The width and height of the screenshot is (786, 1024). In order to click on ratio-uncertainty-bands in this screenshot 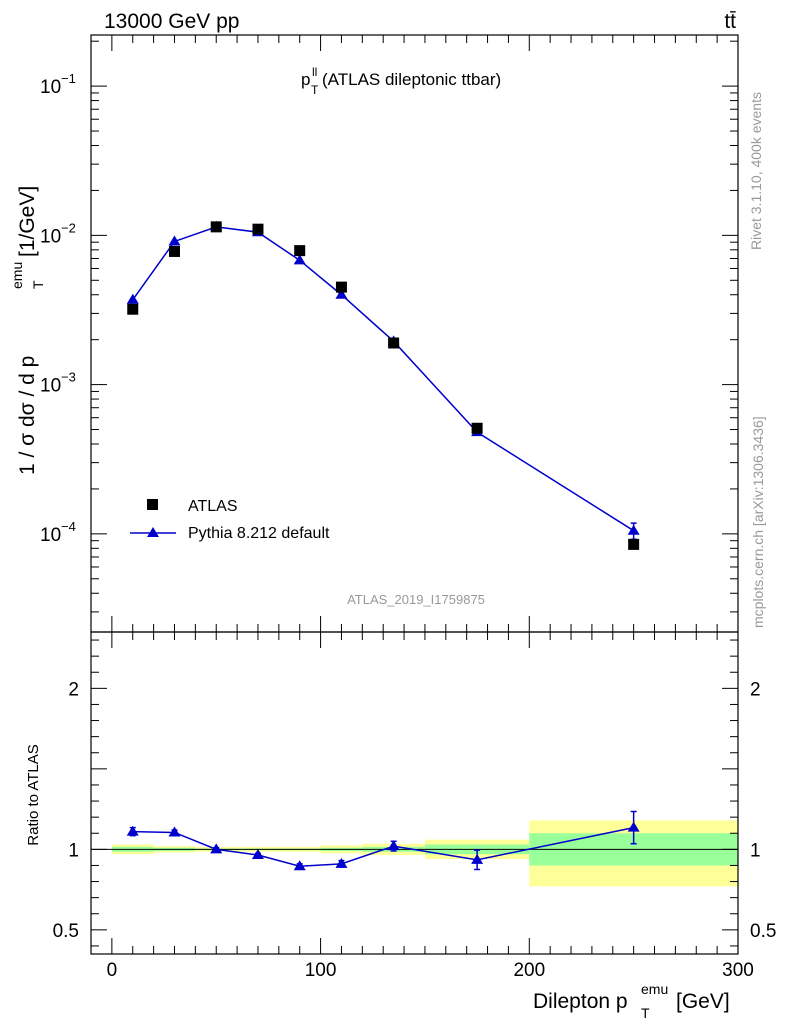, I will do `click(424, 853)`.